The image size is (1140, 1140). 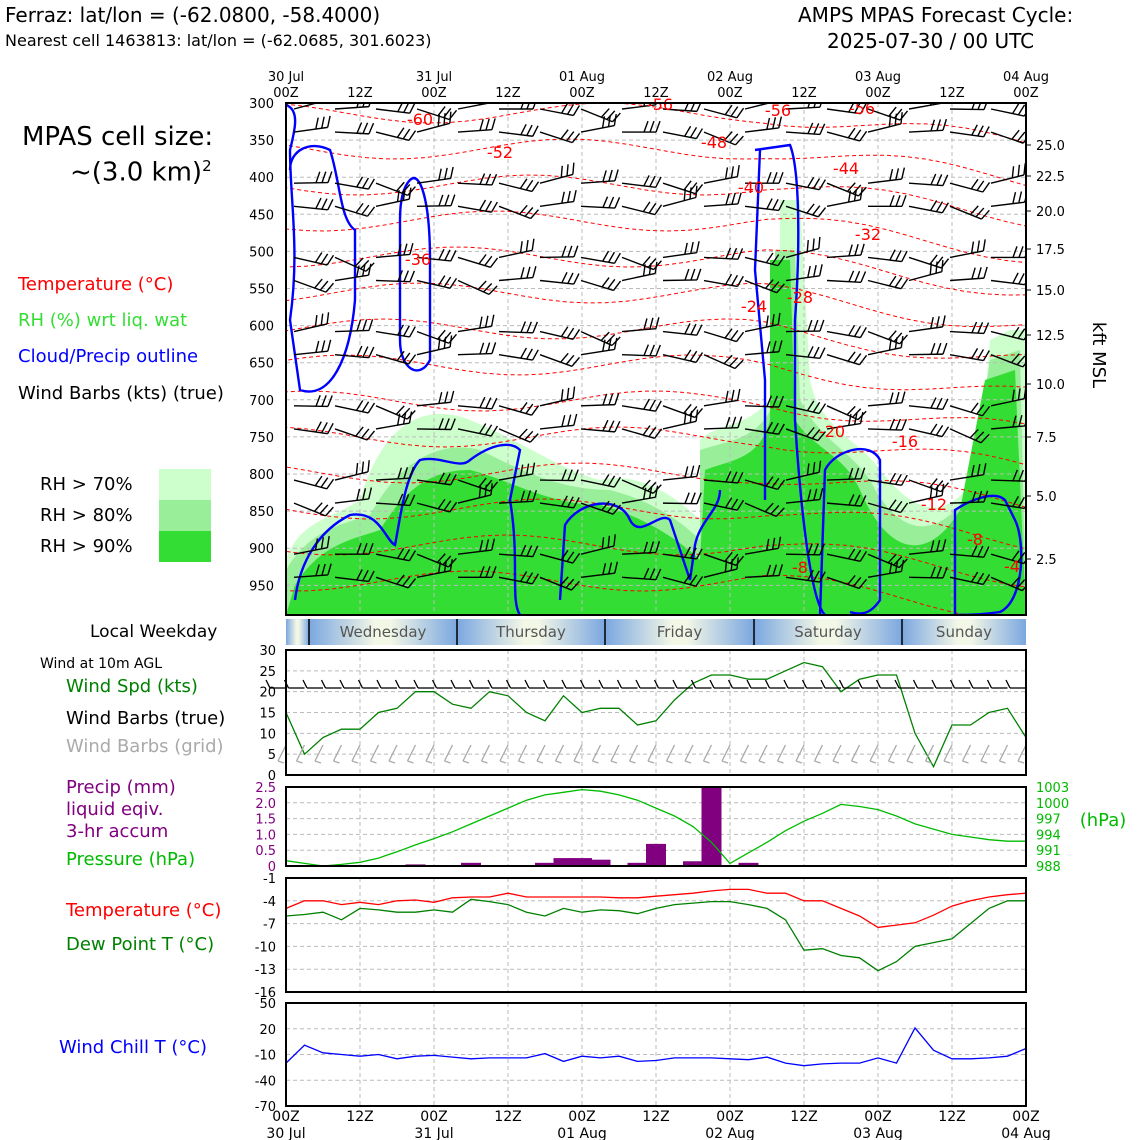 I want to click on bottom-date-tick: 03 Aug, so click(x=878, y=1133).